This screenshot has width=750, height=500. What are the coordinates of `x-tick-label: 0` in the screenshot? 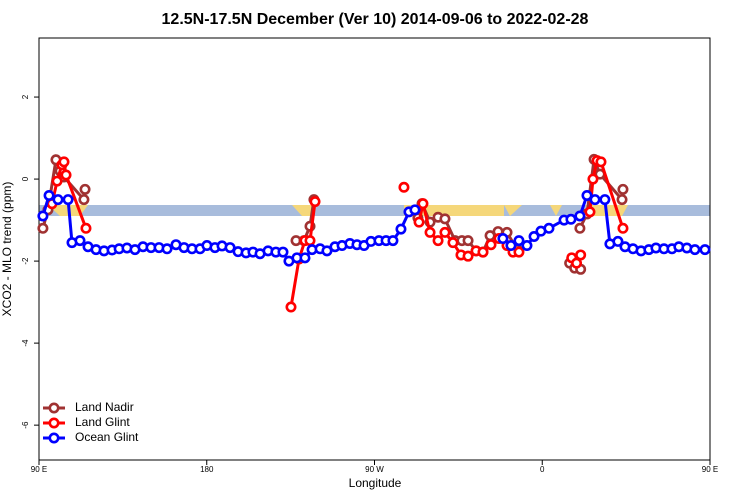 It's located at (542, 469).